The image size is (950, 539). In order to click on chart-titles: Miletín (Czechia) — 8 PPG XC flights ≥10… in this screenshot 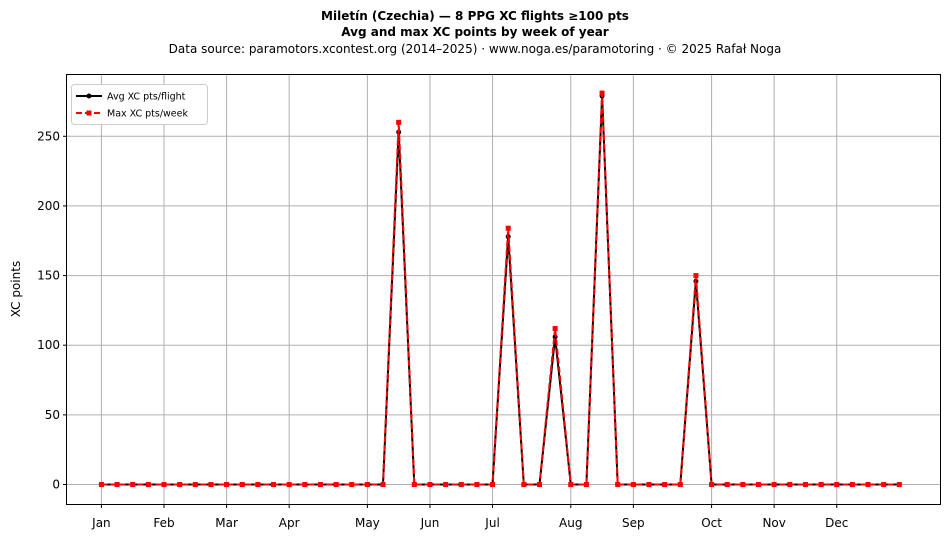, I will do `click(475, 33)`.